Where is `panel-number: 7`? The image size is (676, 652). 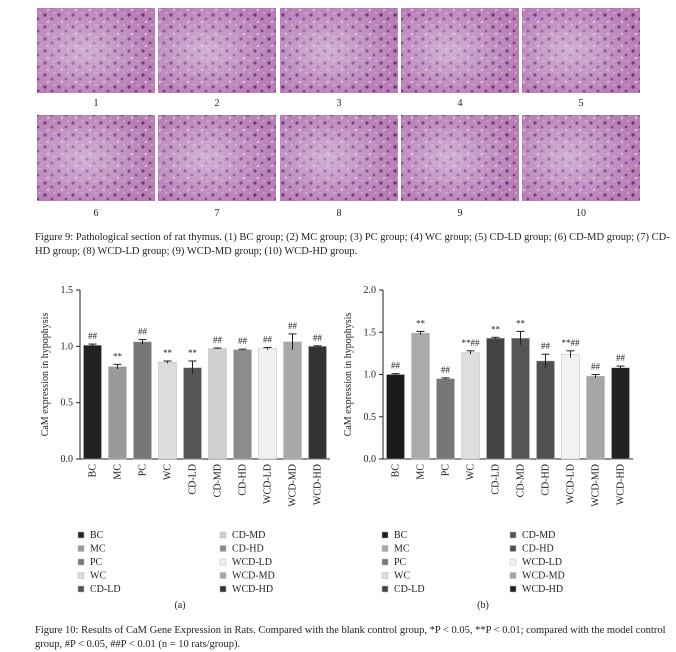 panel-number: 7 is located at coordinates (217, 213).